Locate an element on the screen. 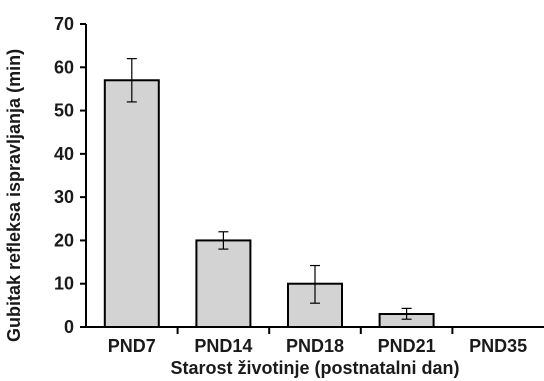  error-bar-pnd7 is located at coordinates (131, 80).